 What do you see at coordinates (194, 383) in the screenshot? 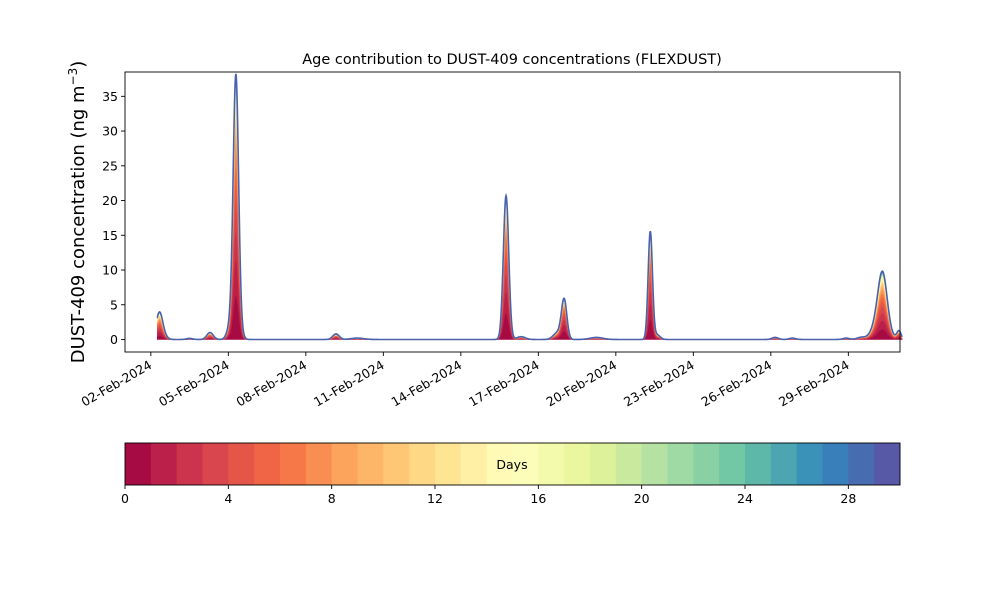
I see `x-tick-label: 05-Feb-2024` at bounding box center [194, 383].